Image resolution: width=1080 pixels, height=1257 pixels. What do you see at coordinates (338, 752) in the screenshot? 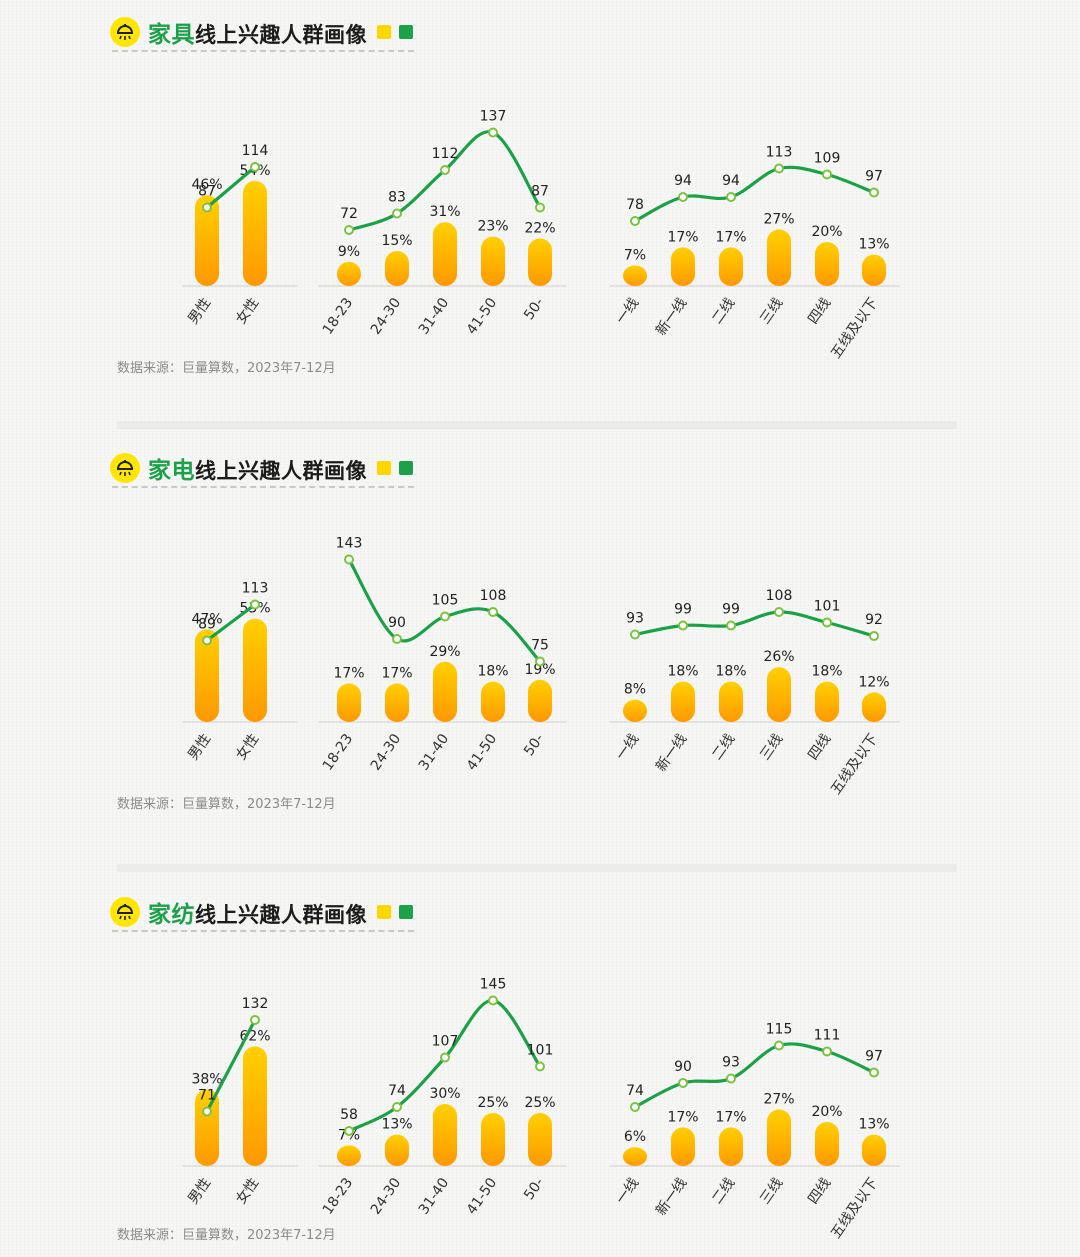
I see `tick-label: 18-23` at bounding box center [338, 752].